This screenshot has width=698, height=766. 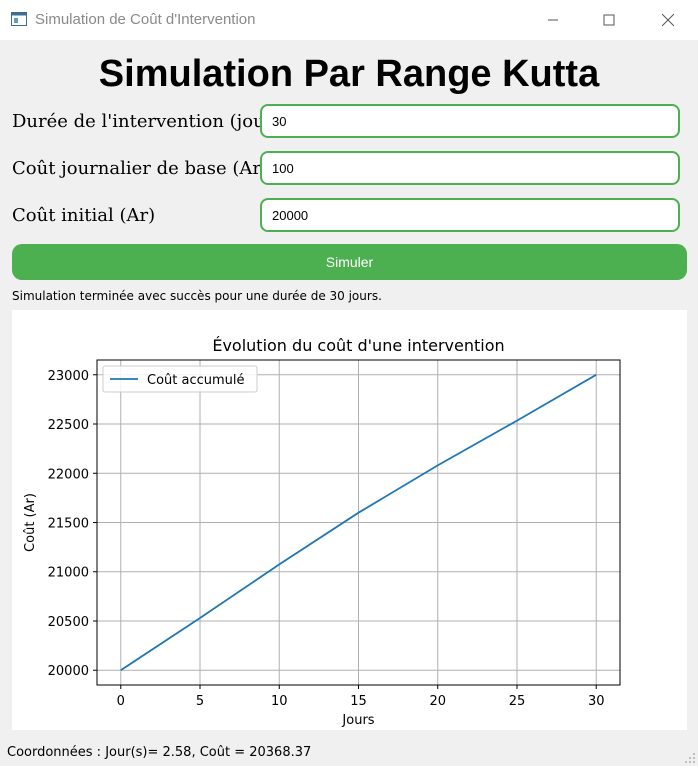 I want to click on maximize-icon, so click(x=609, y=20).